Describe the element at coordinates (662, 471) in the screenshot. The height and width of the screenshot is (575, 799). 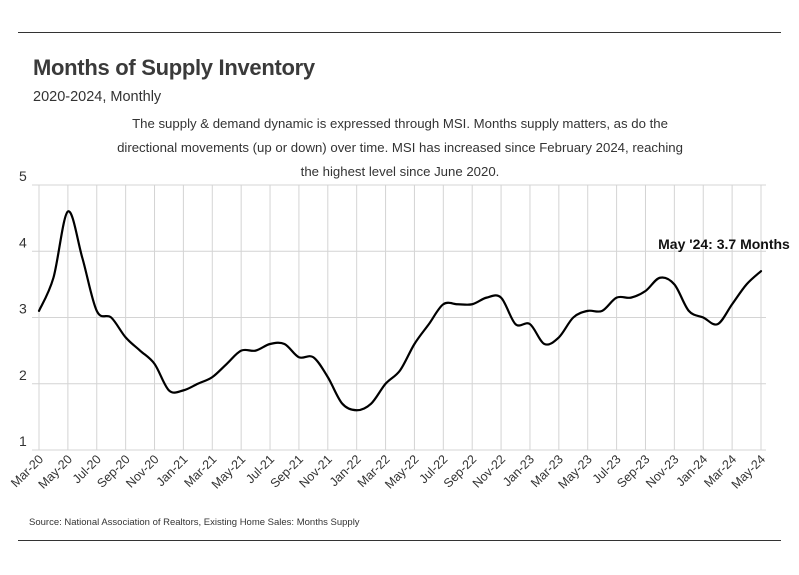
I see `x-tick-label: Nov-23` at that location.